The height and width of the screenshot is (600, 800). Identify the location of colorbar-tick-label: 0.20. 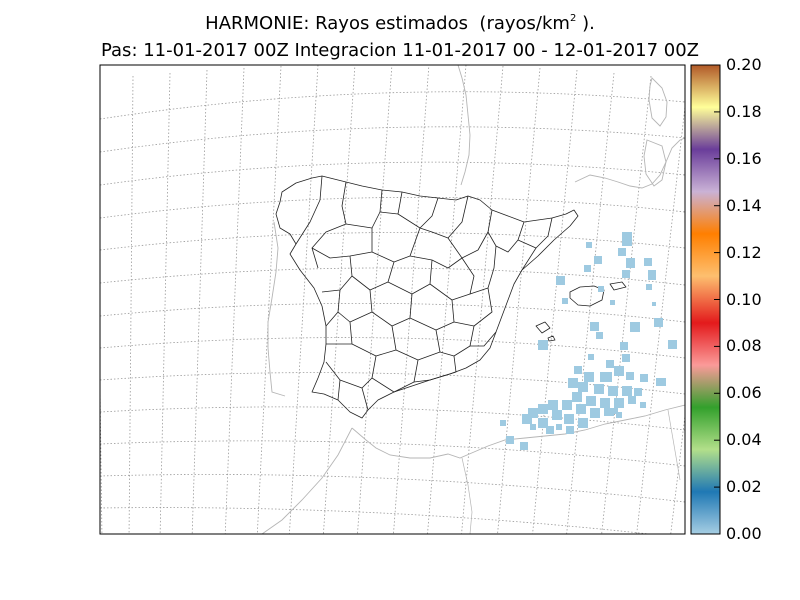
(744, 64).